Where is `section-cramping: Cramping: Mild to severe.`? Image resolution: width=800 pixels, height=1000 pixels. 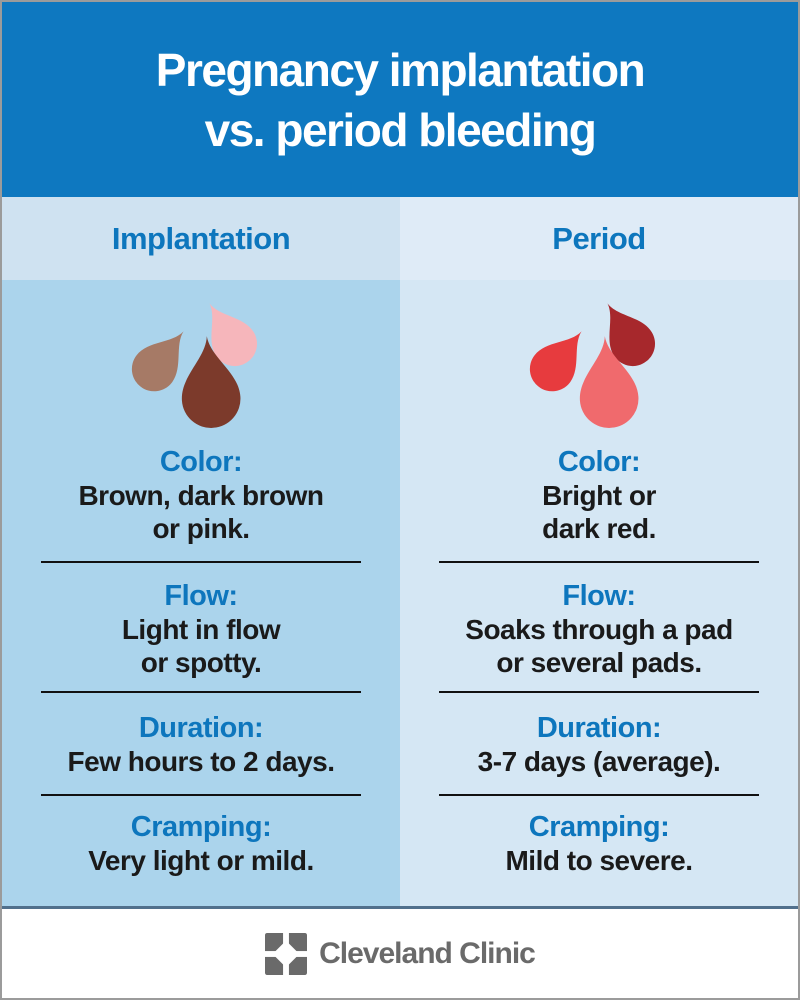
section-cramping: Cramping: Mild to severe. is located at coordinates (599, 844).